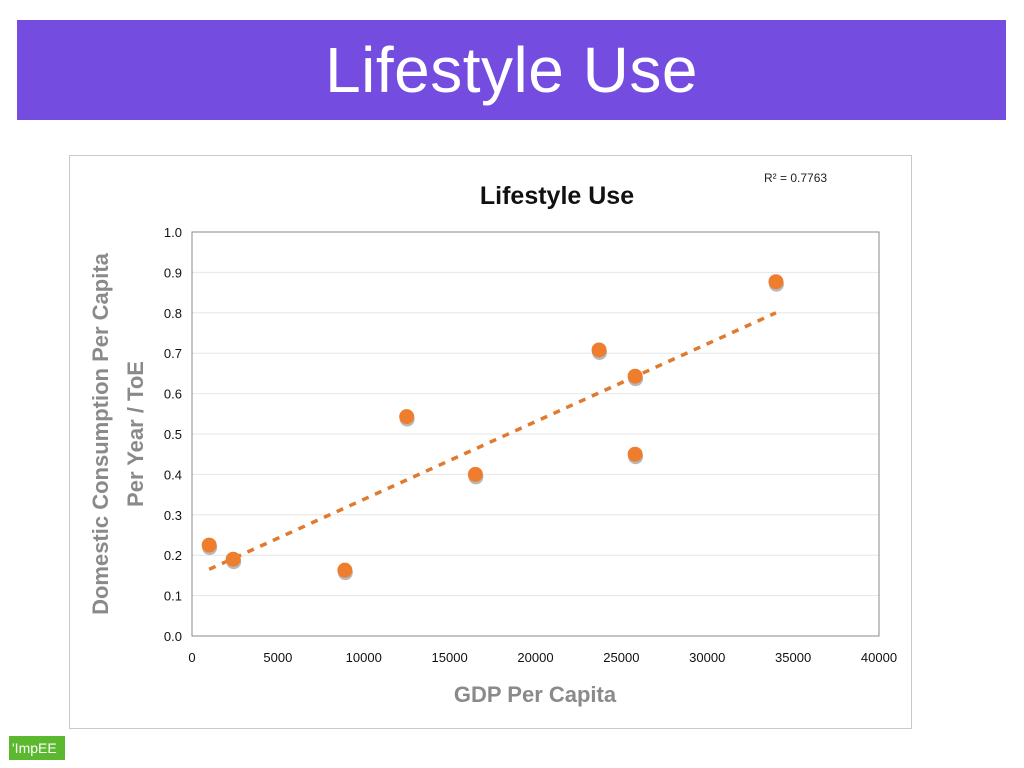 The image size is (1024, 768). What do you see at coordinates (173, 596) in the screenshot?
I see `y-tick-label: 0.1` at bounding box center [173, 596].